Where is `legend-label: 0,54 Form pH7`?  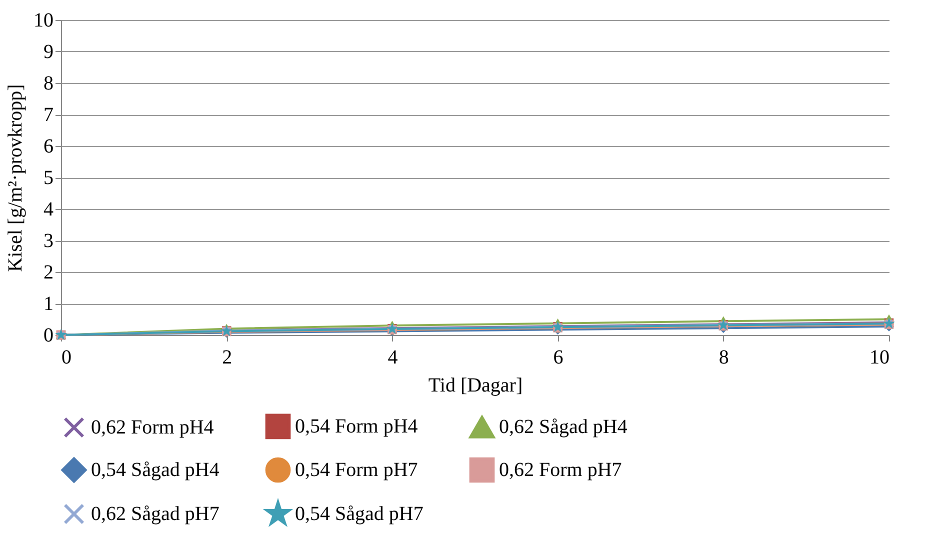 legend-label: 0,54 Form pH7 is located at coordinates (356, 470).